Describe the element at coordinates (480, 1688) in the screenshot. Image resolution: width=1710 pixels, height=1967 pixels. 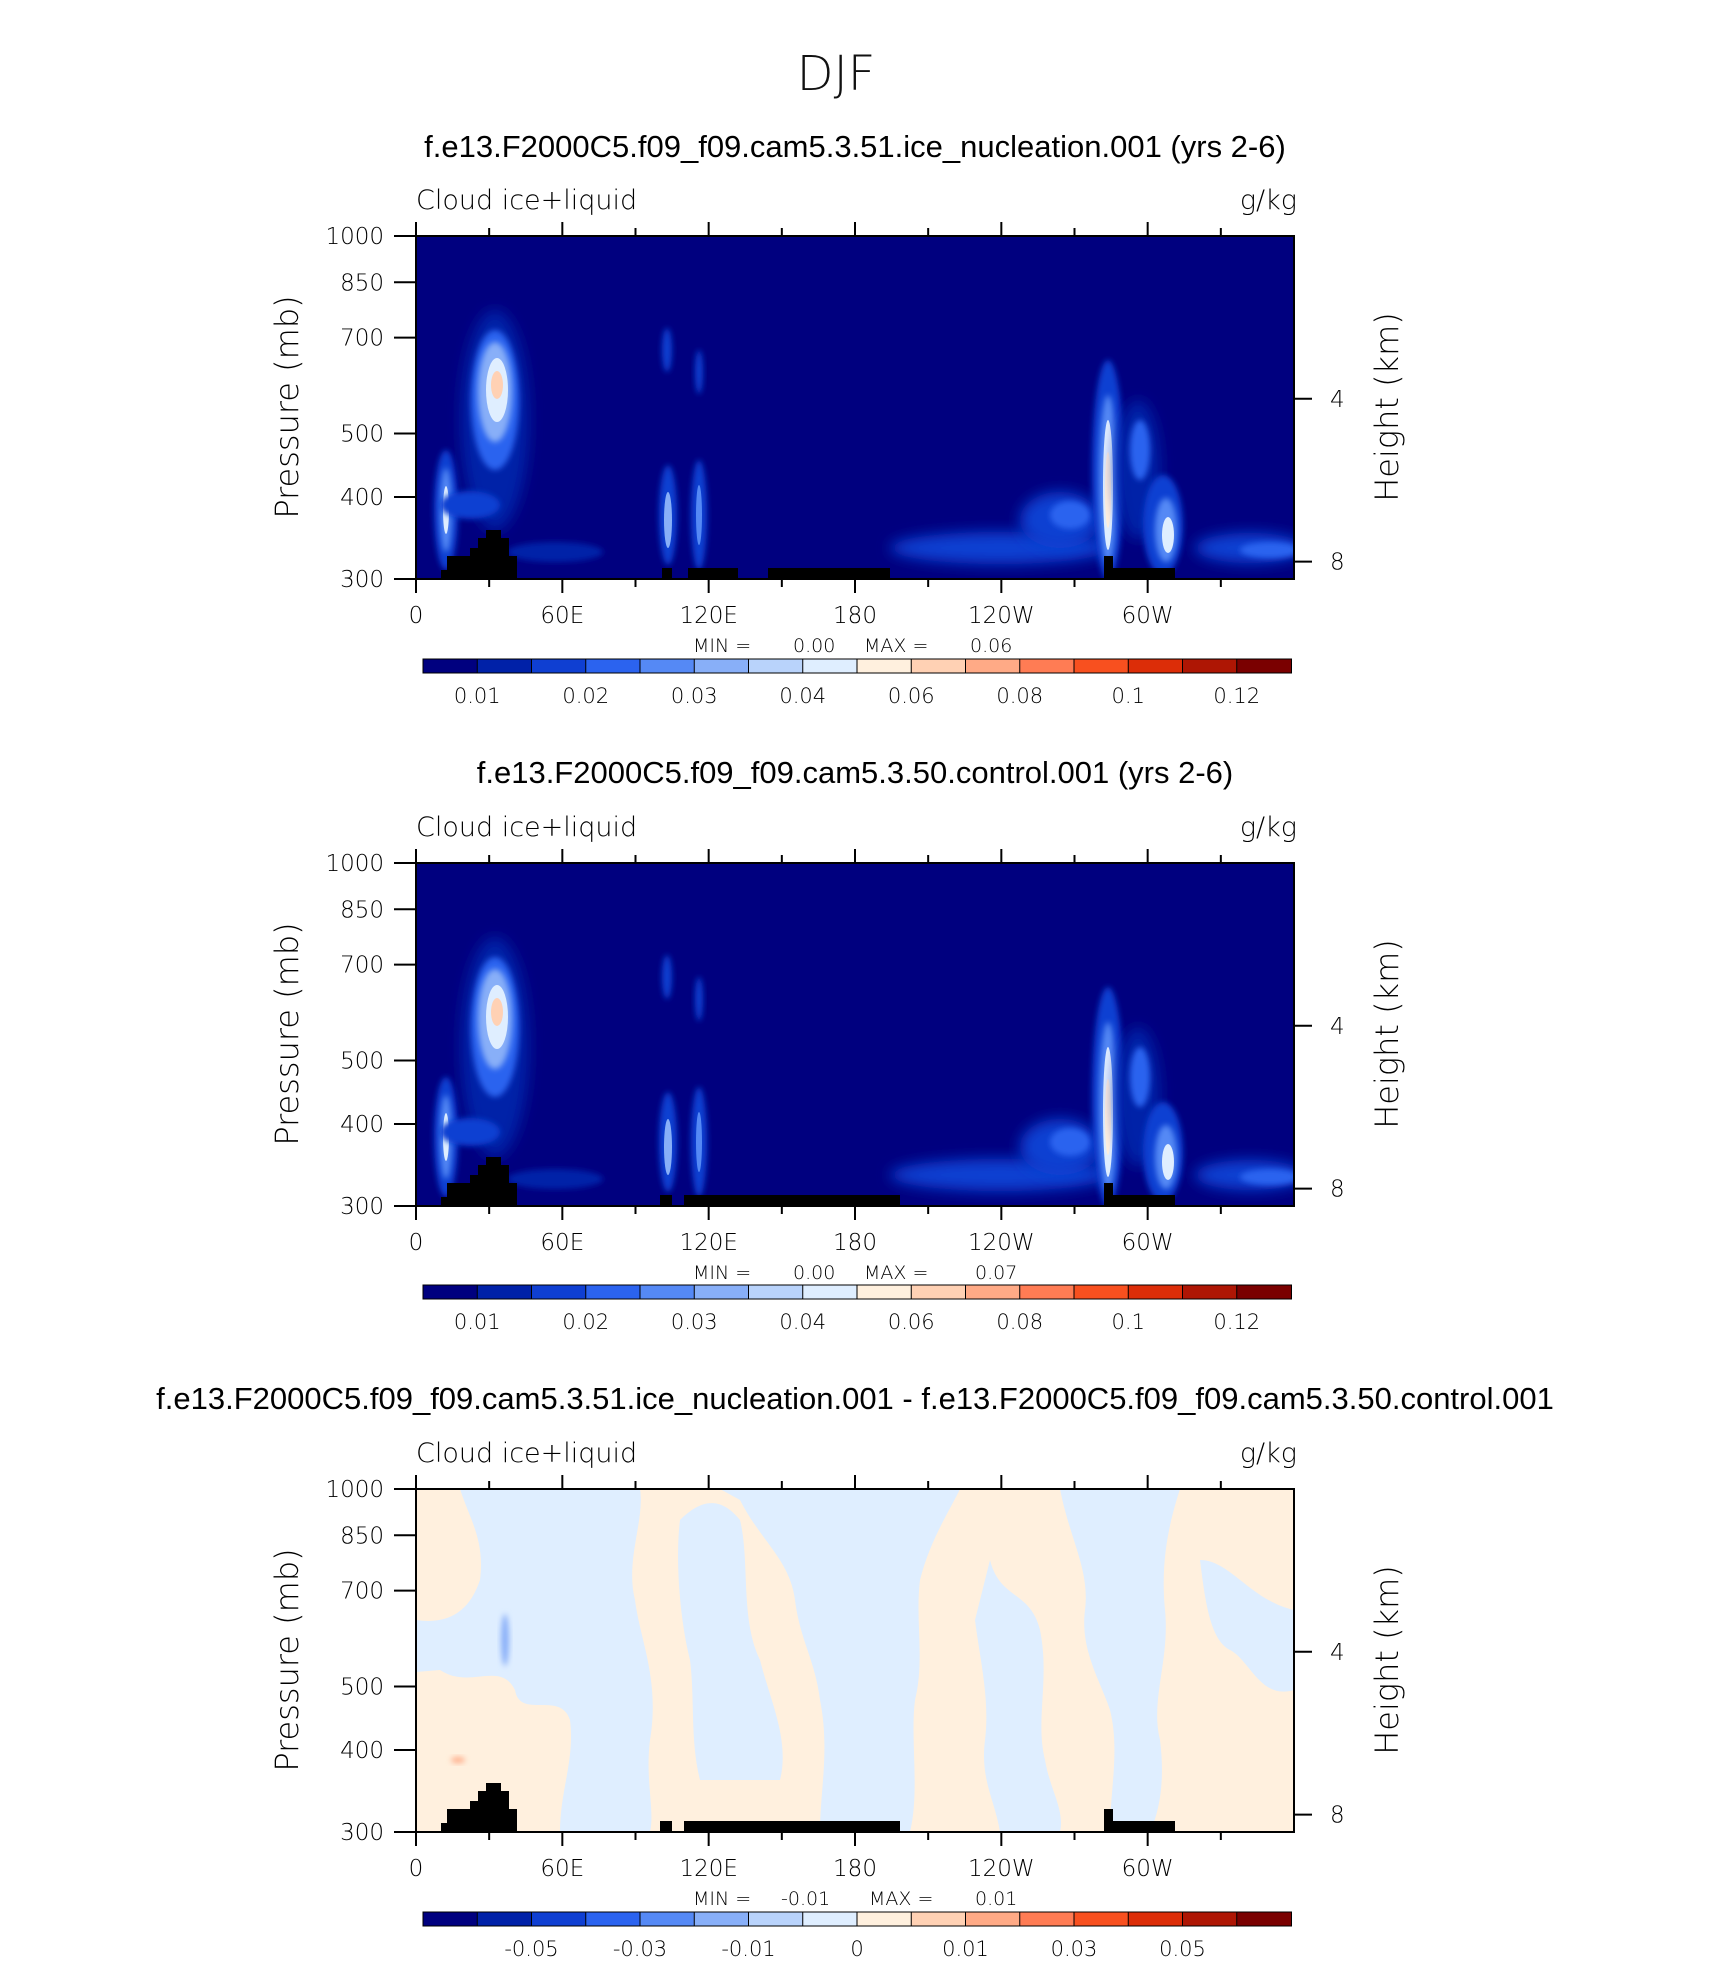
I see `small-anomalies` at that location.